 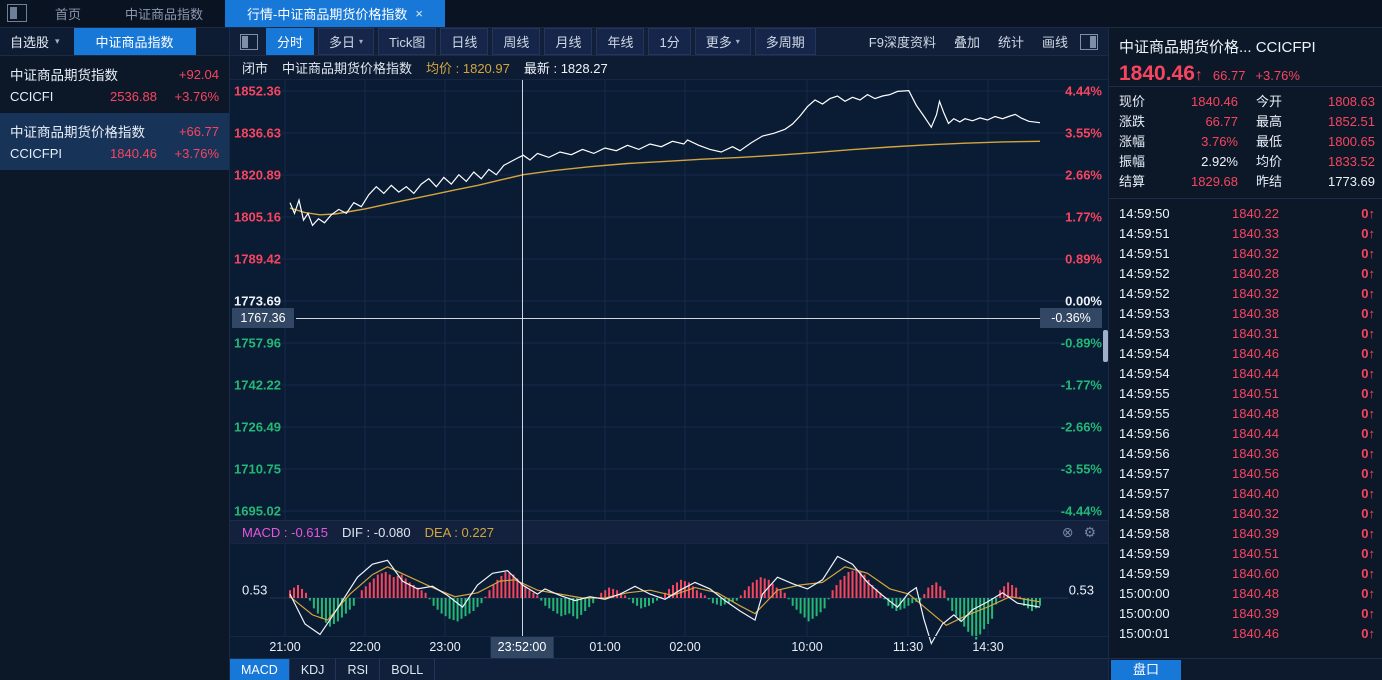 I want to click on tick-time: 14:59:58, so click(x=1144, y=533).